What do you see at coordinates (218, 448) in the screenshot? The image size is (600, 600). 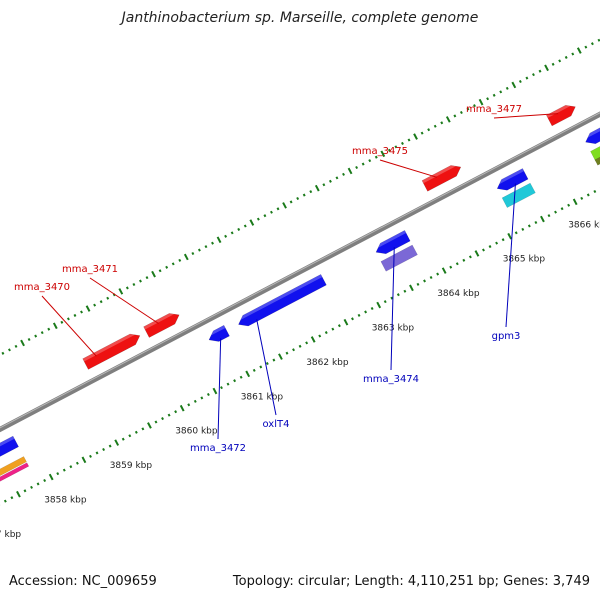 I see `gene-label-mma_3472: mma_3472` at bounding box center [218, 448].